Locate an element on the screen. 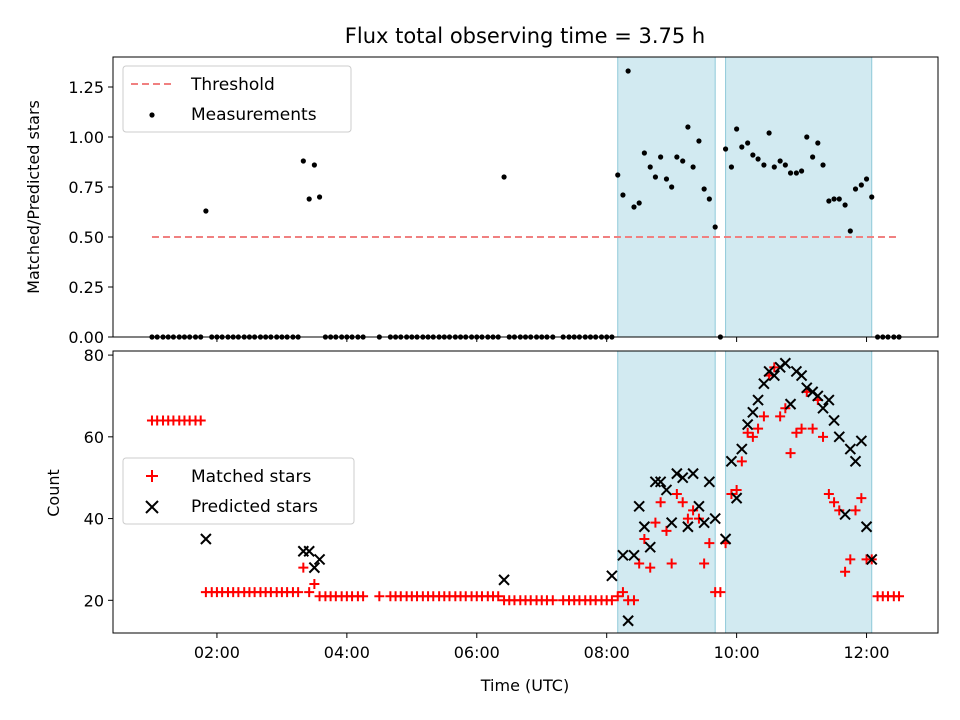  legend-threshold-label: Threshold is located at coordinates (232, 85).